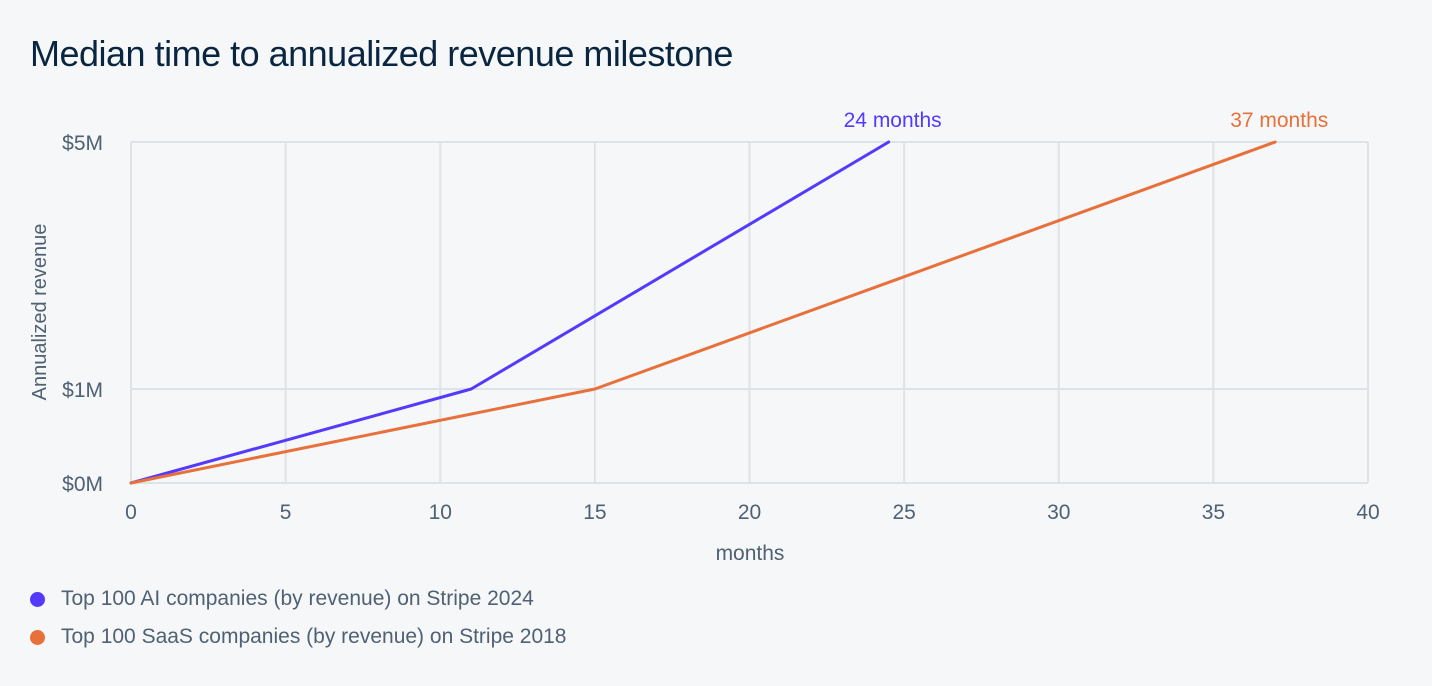  Describe the element at coordinates (131, 512) in the screenshot. I see `x-tick-label: 0` at that location.